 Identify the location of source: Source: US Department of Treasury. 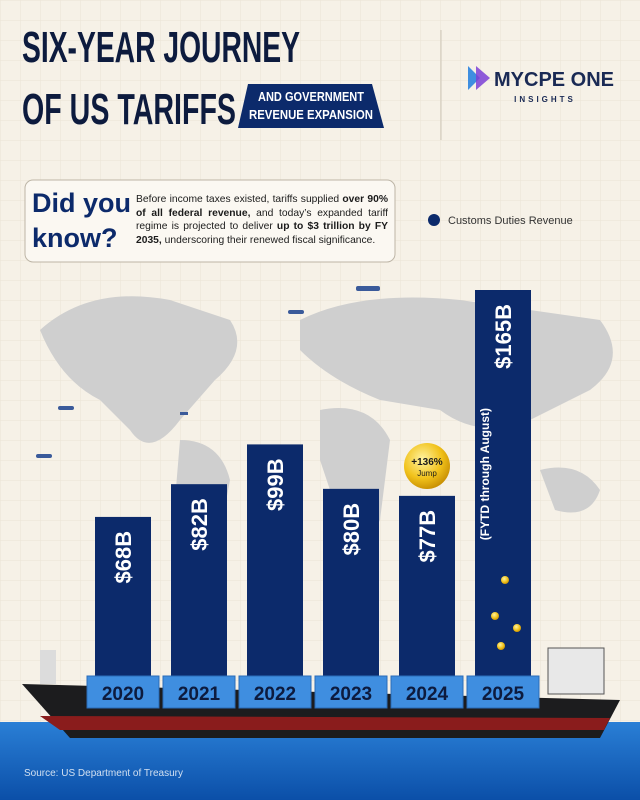
(103, 773).